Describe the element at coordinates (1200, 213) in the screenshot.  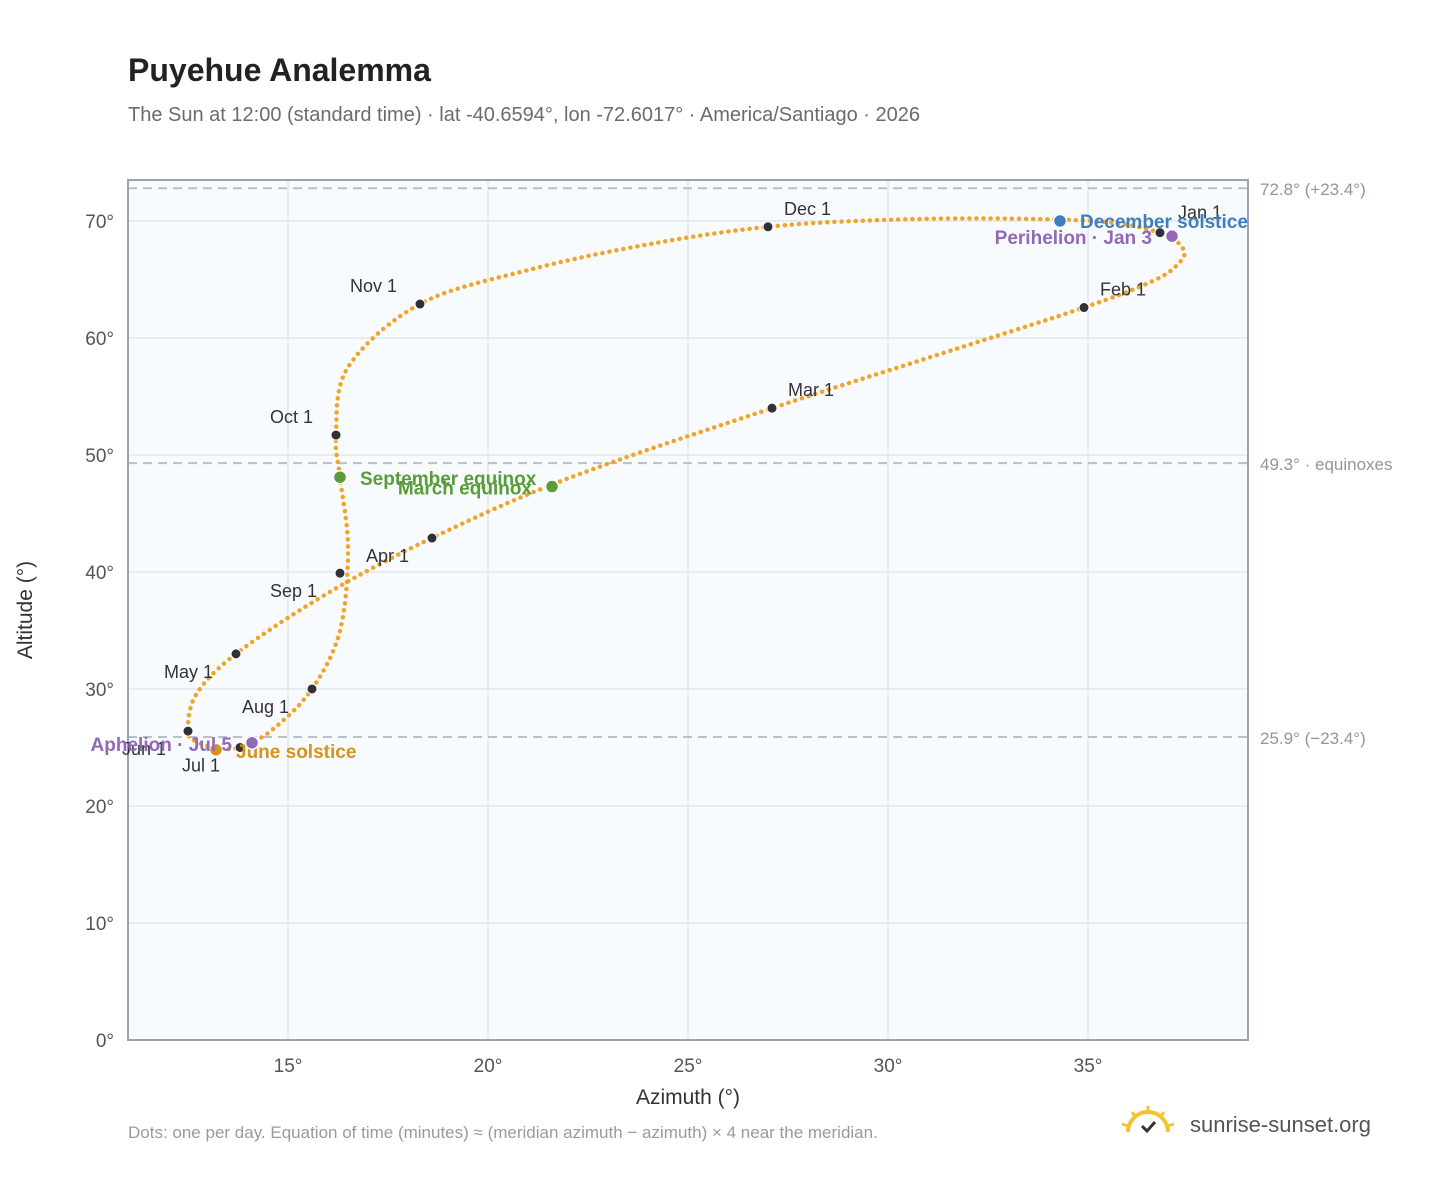
I see `month-marker-label: Jan 1` at that location.